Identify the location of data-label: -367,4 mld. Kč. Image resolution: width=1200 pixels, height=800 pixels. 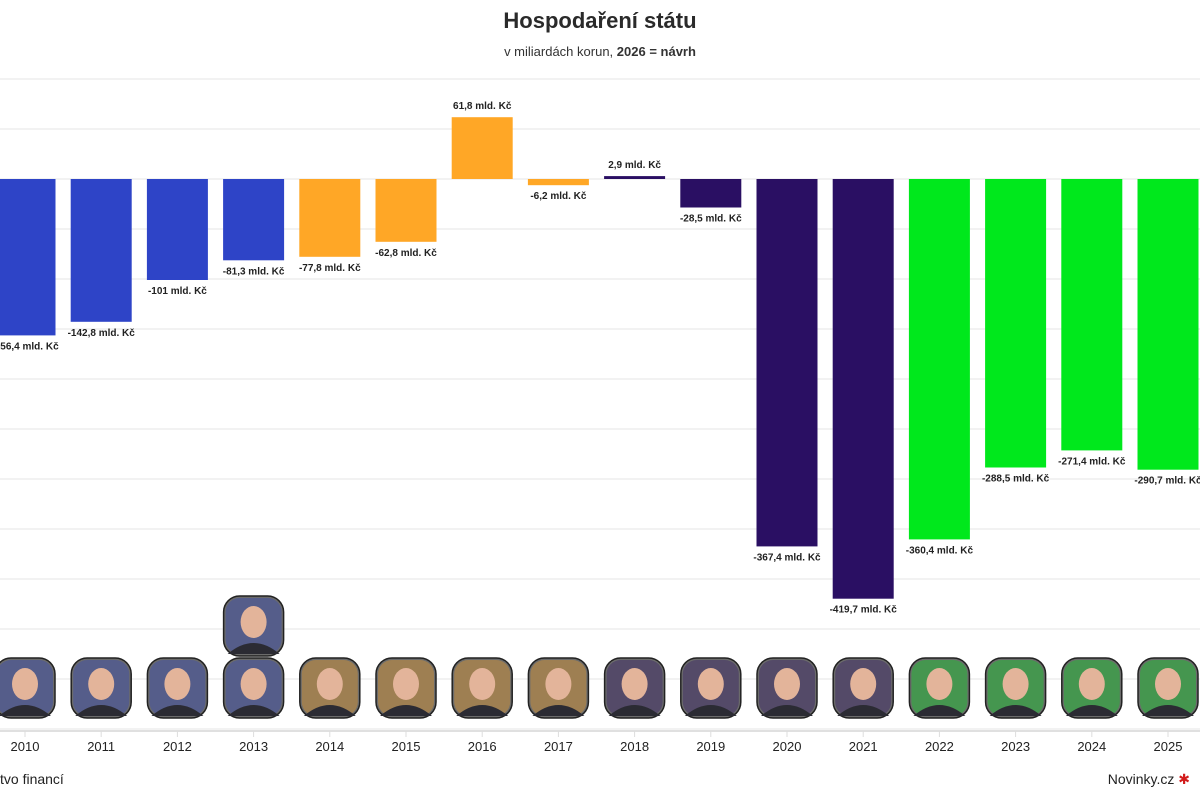
(787, 557).